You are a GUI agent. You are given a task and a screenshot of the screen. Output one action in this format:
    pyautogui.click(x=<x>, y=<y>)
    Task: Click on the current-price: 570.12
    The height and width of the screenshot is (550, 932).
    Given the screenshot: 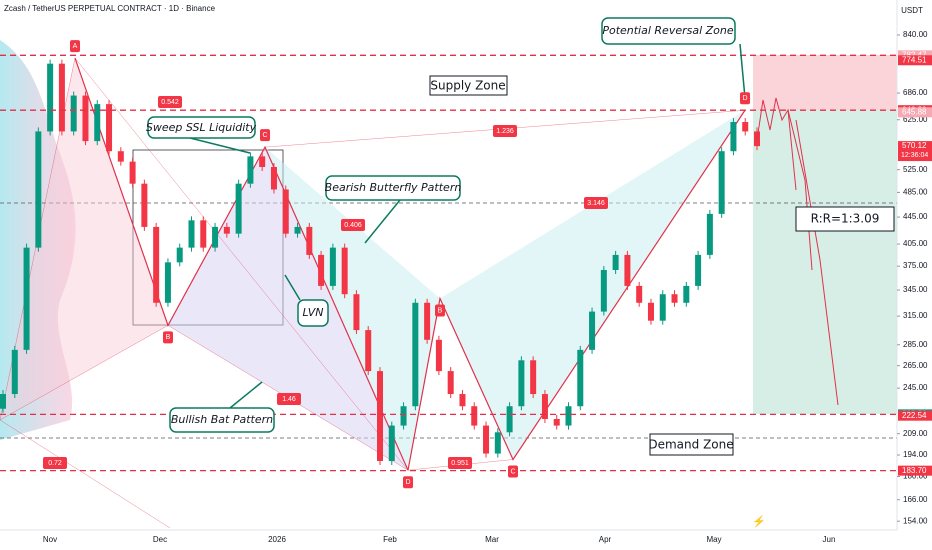 What is the action you would take?
    pyautogui.click(x=914, y=145)
    